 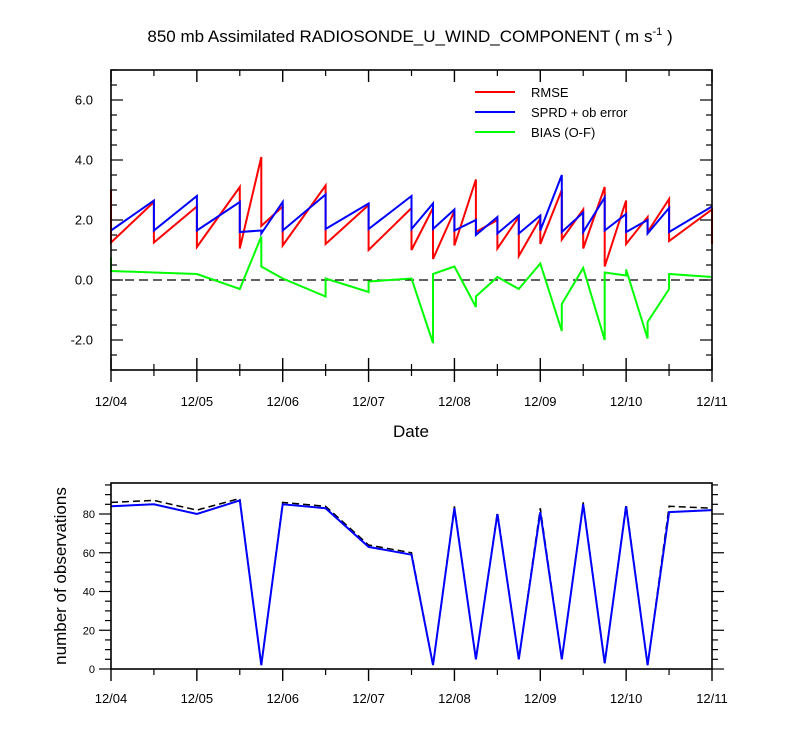 I want to click on bottom-x-tick-label-12-11: 12/11, so click(x=712, y=698).